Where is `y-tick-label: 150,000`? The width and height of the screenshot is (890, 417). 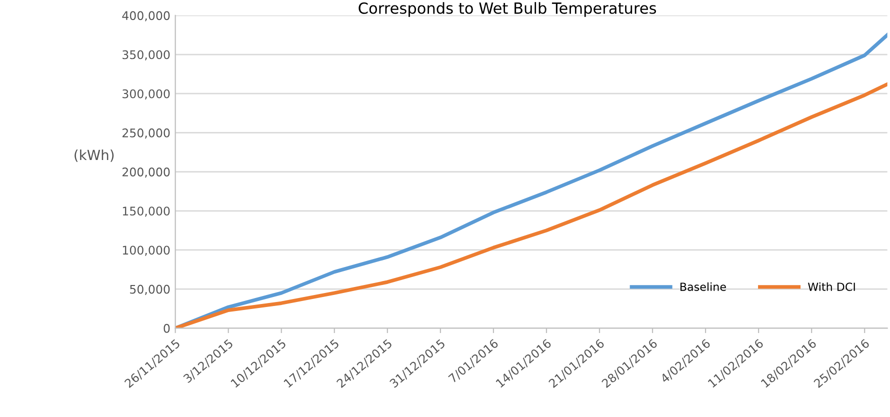 y-tick-label: 150,000 is located at coordinates (146, 211).